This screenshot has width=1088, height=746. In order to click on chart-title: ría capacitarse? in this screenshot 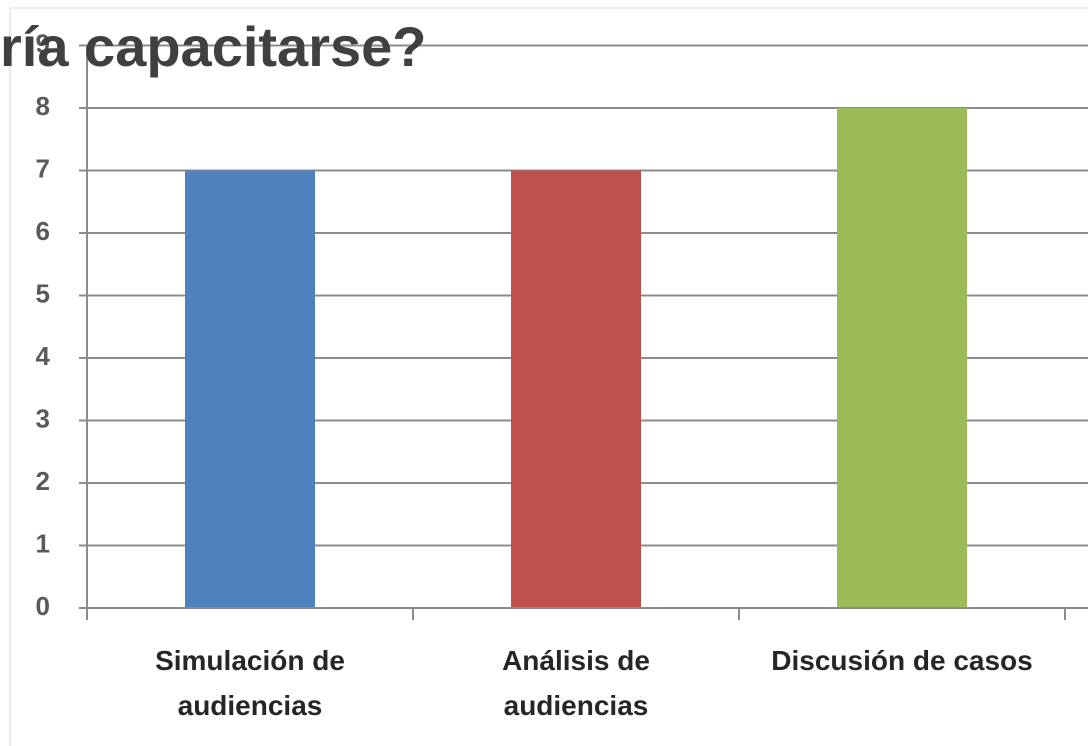, I will do `click(213, 46)`.